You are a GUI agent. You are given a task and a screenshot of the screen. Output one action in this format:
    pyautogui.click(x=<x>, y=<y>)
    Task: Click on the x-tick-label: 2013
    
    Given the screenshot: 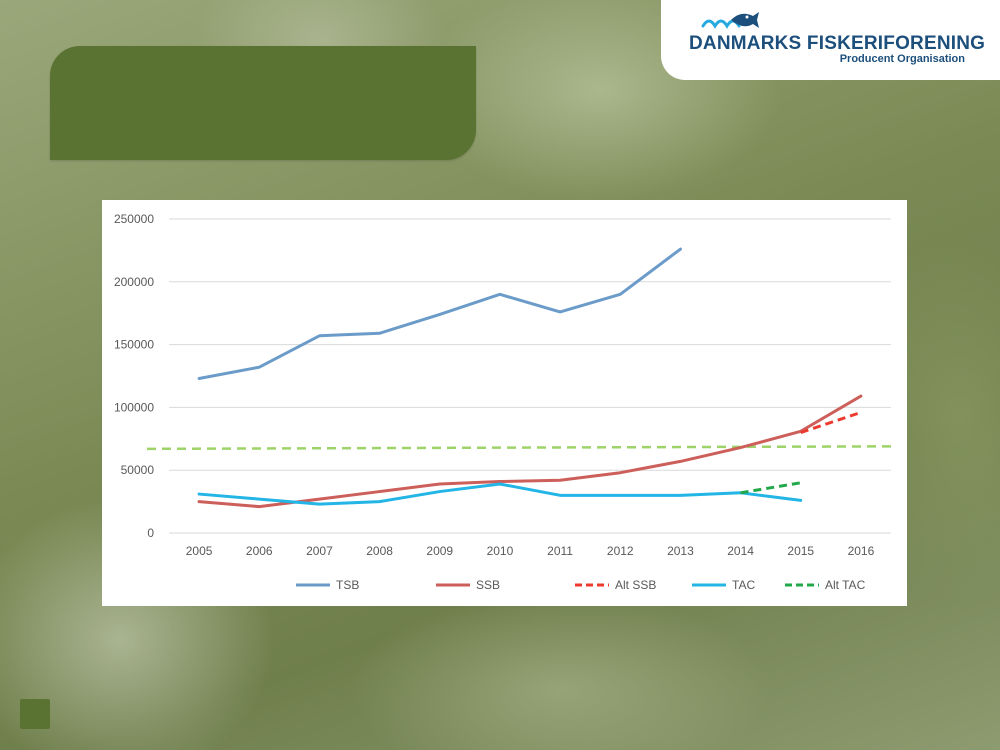 What is the action you would take?
    pyautogui.click(x=680, y=551)
    